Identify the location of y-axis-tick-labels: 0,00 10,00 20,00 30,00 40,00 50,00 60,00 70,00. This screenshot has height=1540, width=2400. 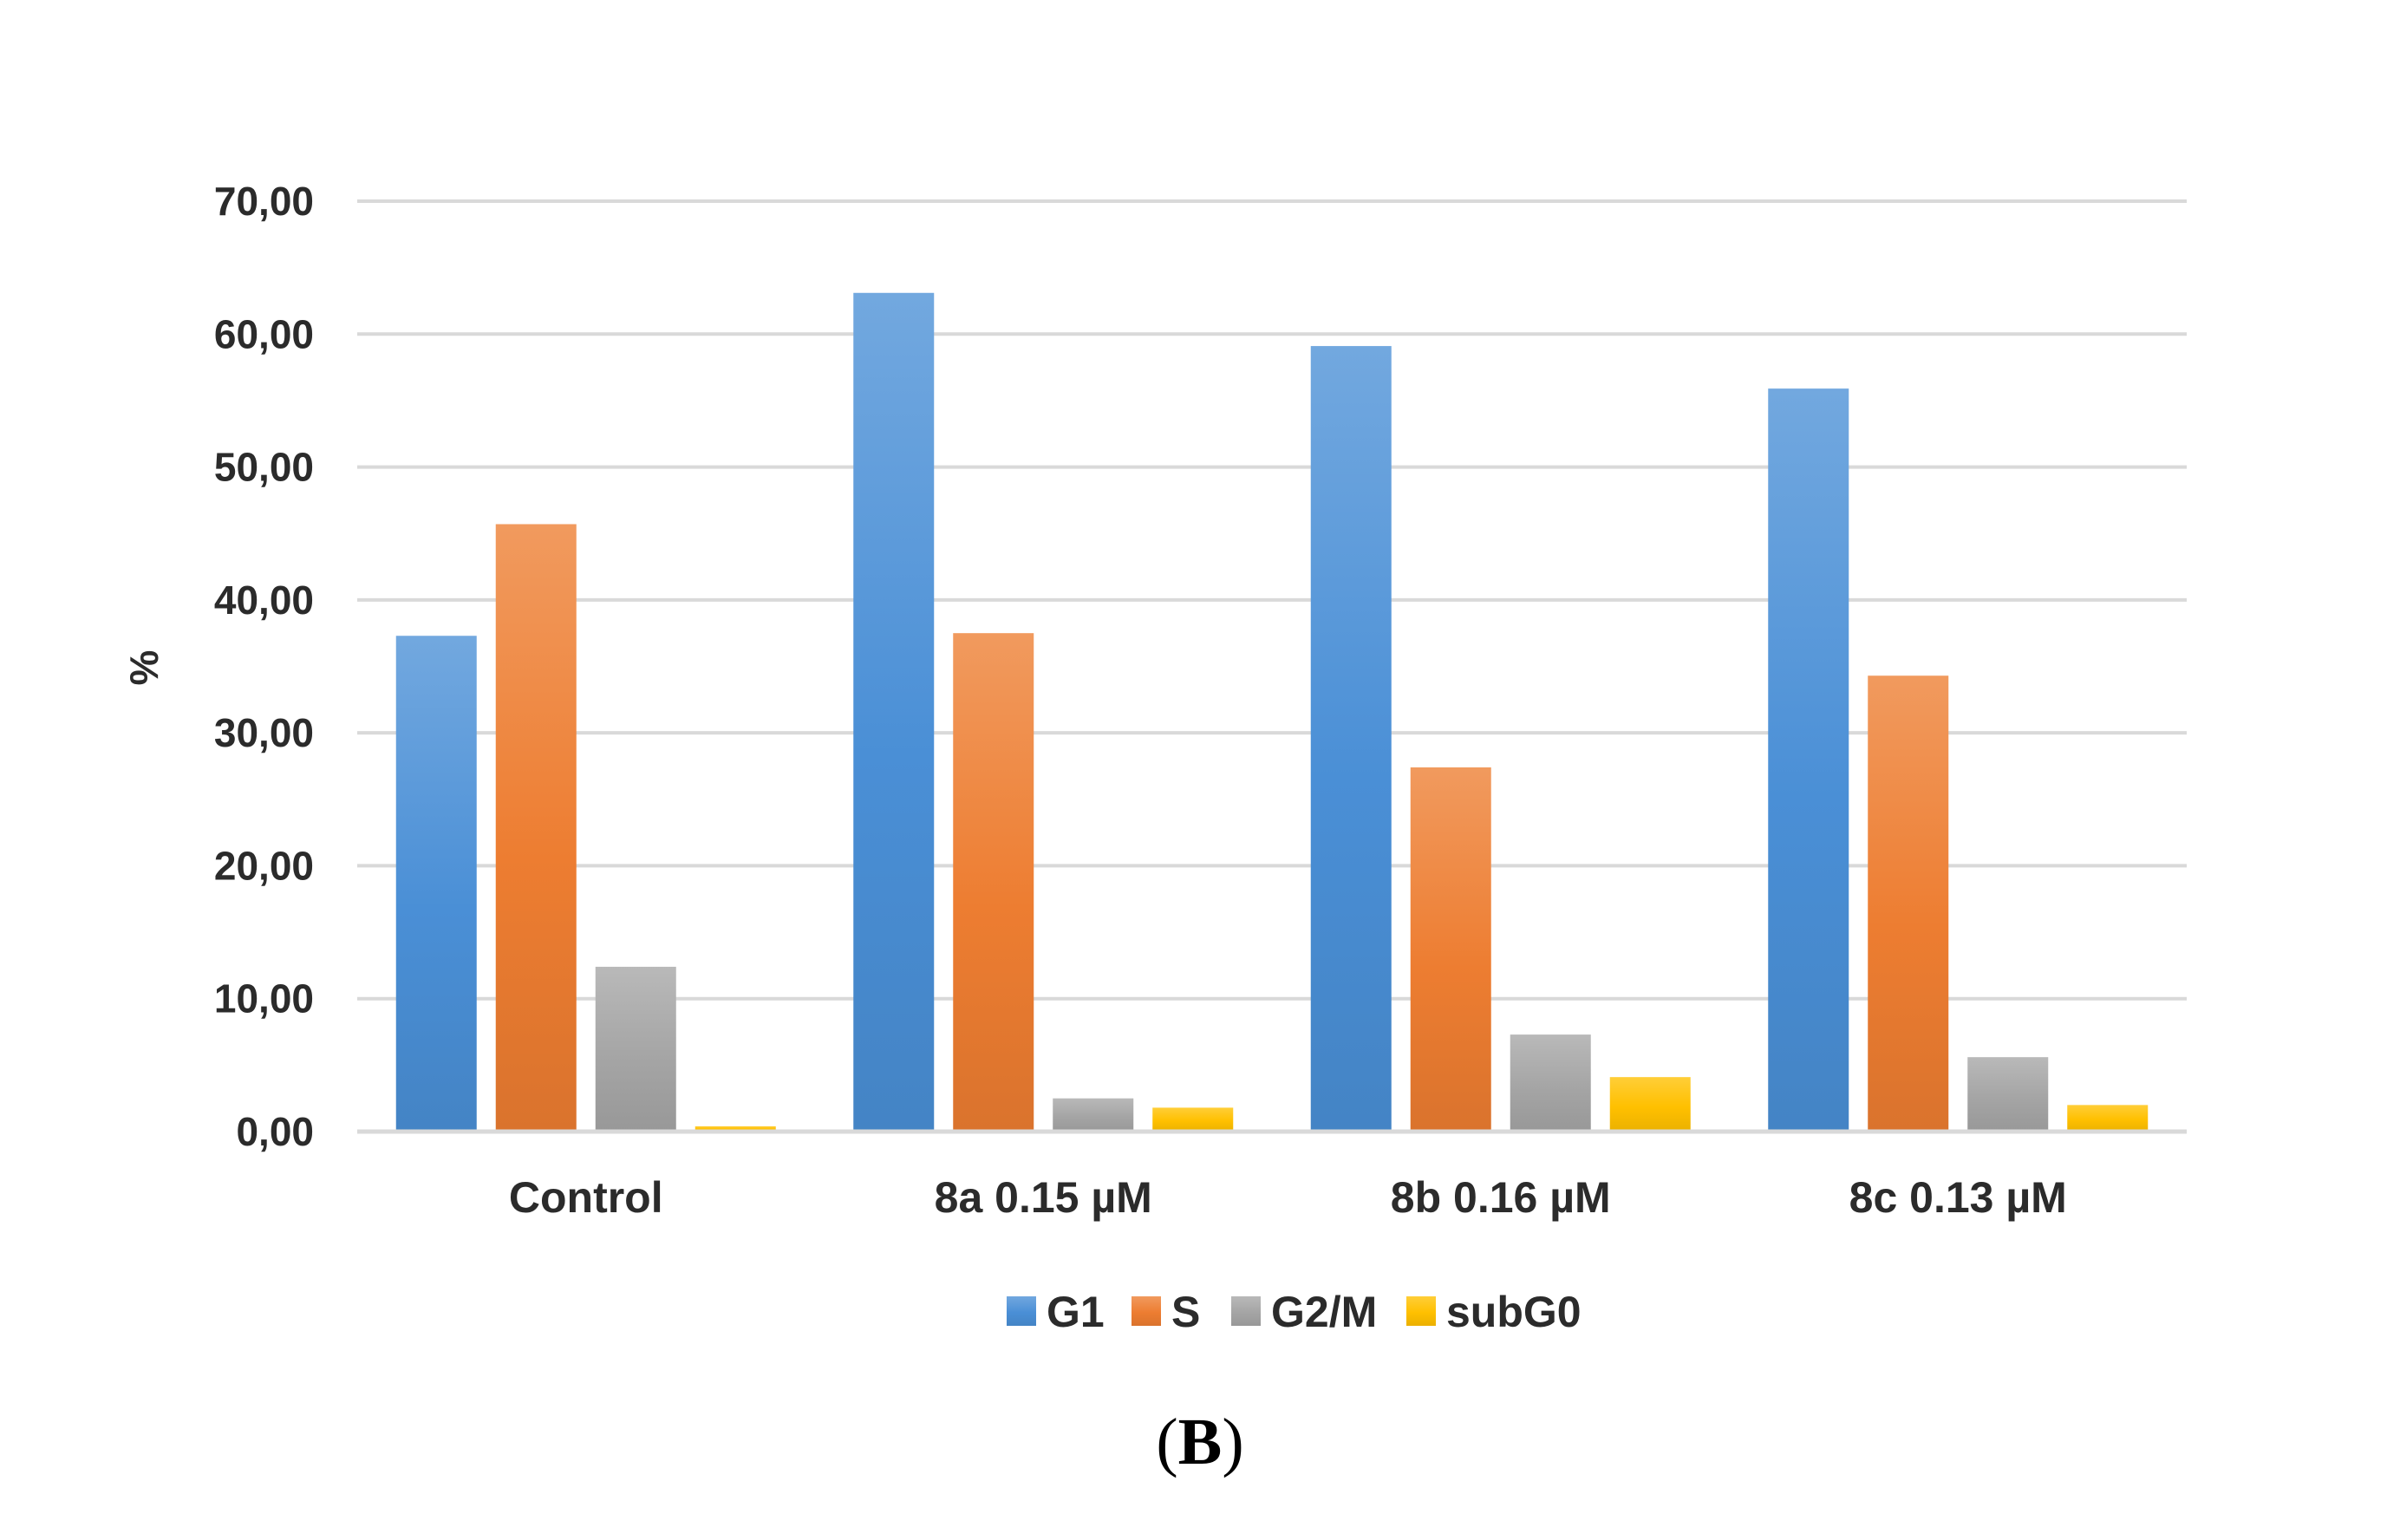
(264, 666).